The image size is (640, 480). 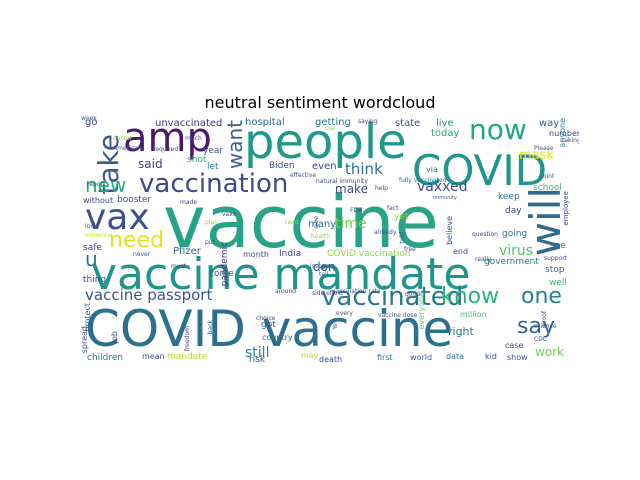 I want to click on word-hospital: hospital, so click(x=265, y=122).